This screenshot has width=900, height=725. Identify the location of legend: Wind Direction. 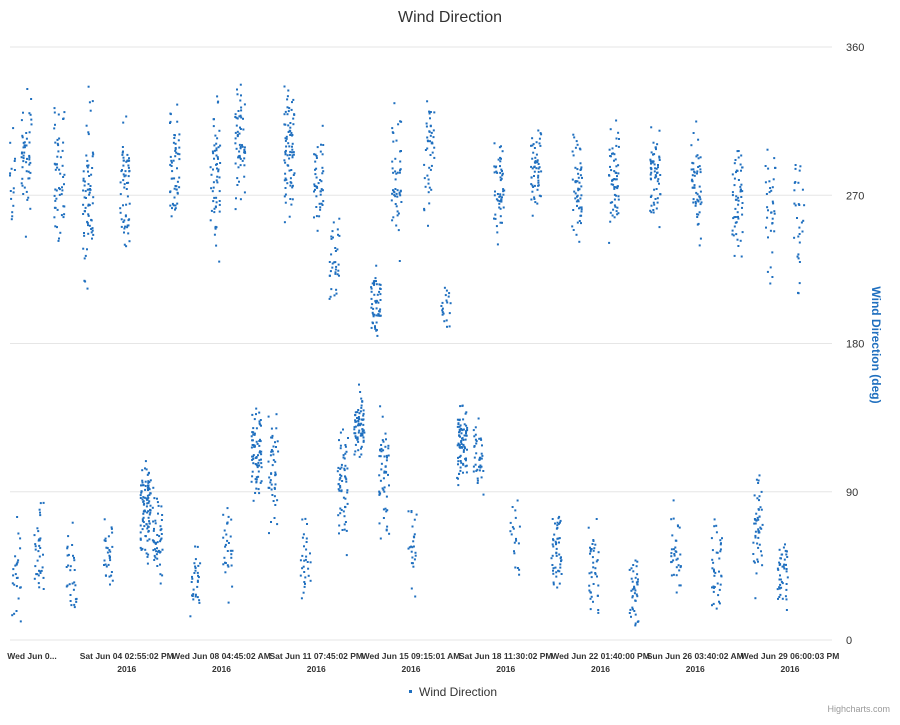
(453, 692).